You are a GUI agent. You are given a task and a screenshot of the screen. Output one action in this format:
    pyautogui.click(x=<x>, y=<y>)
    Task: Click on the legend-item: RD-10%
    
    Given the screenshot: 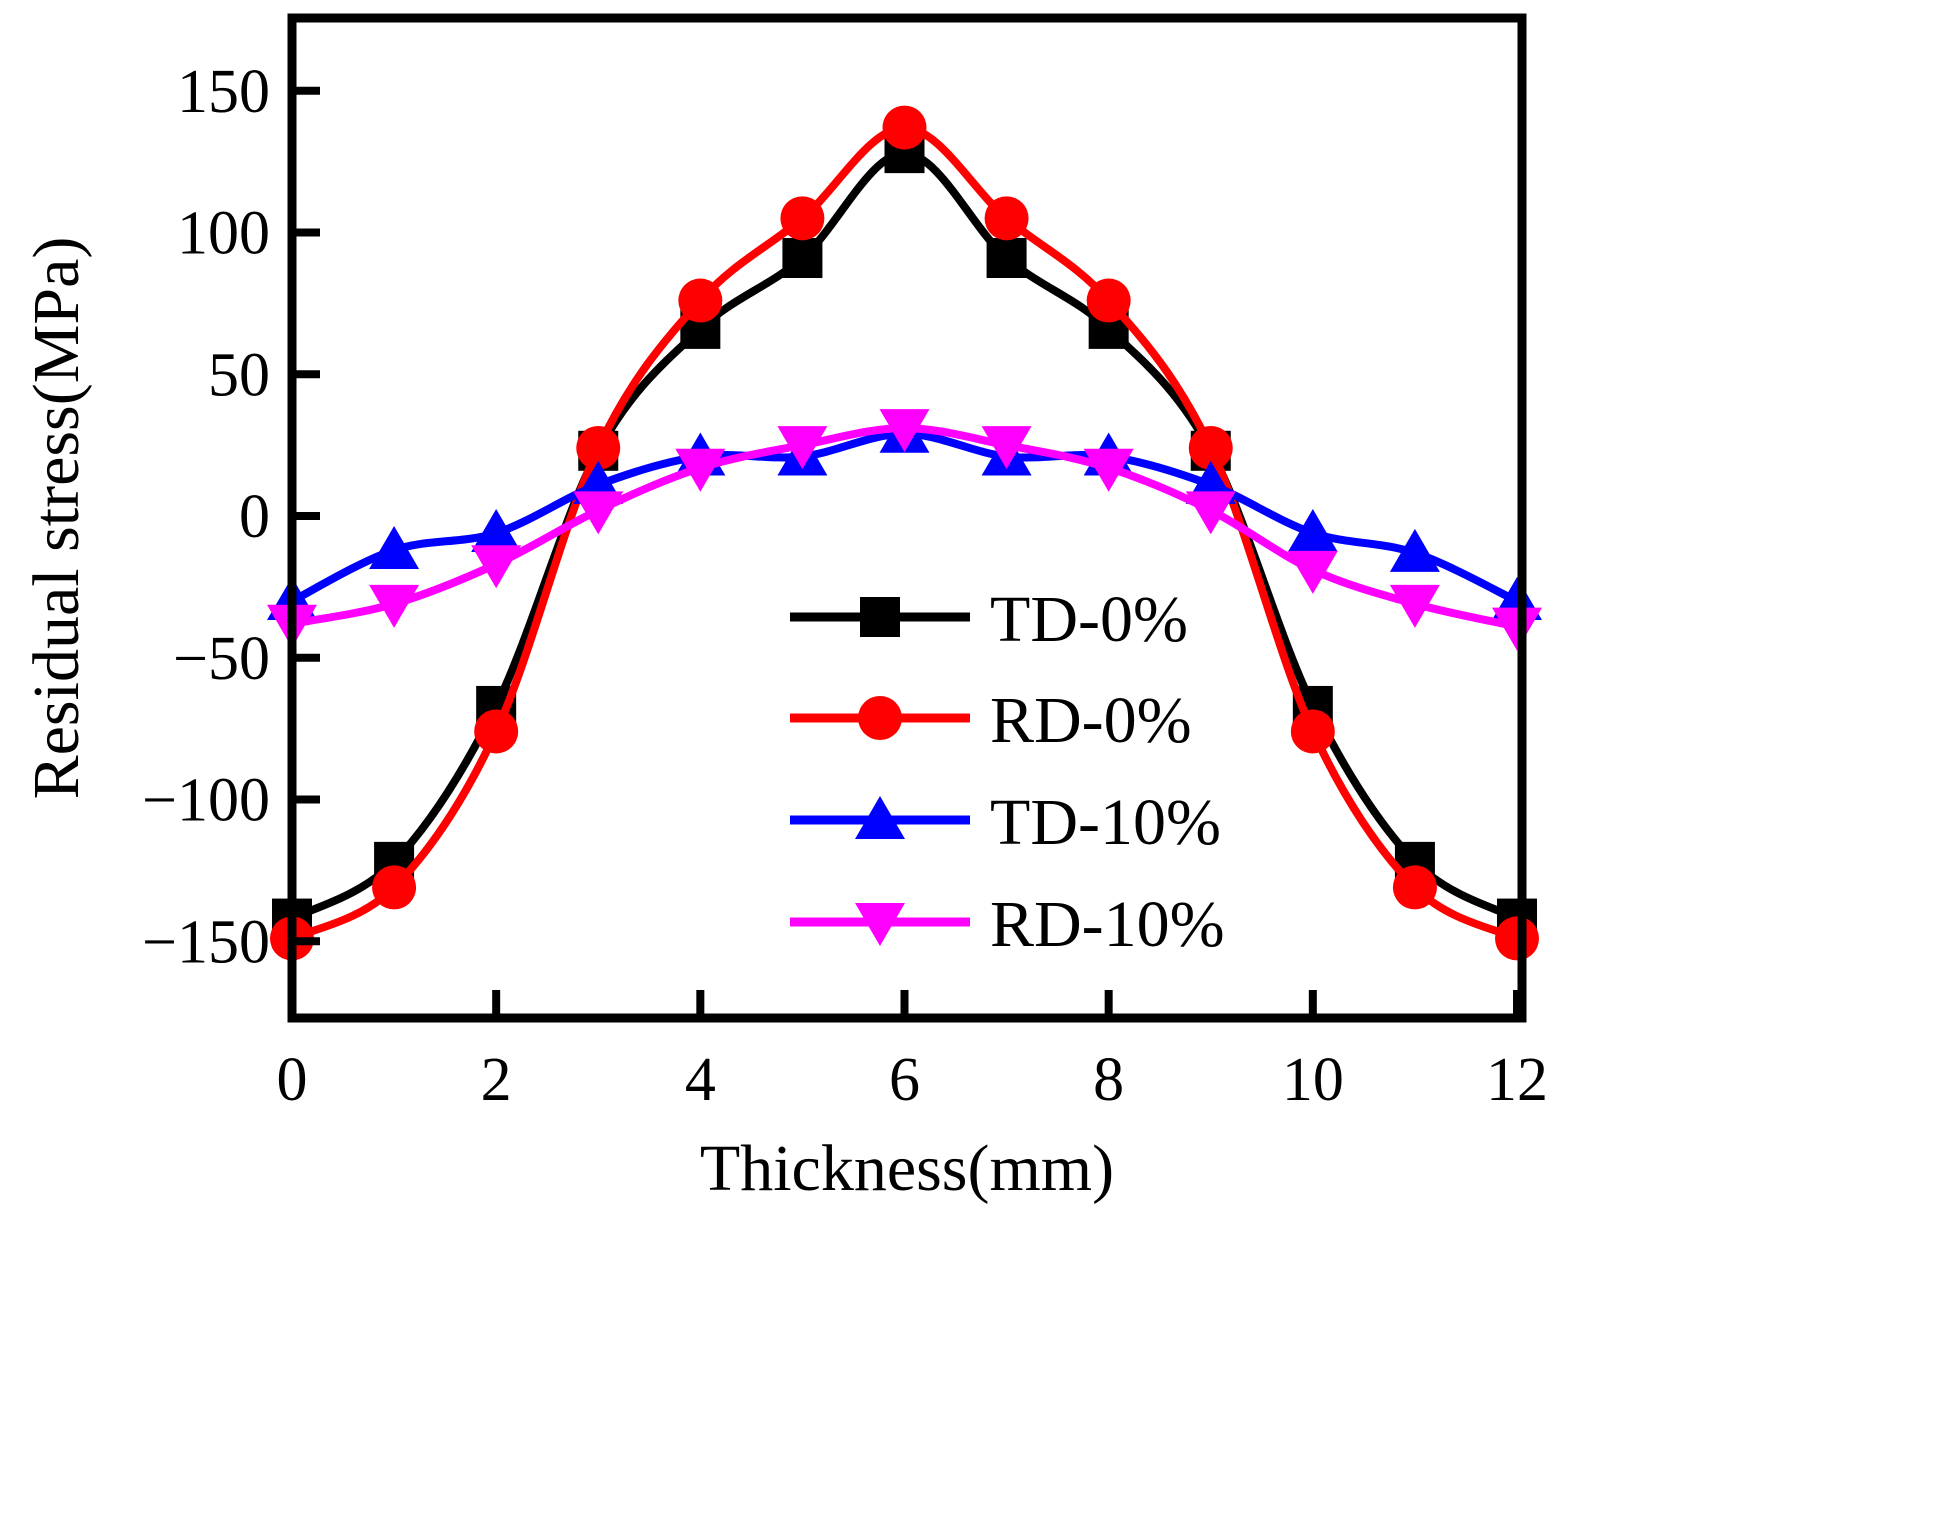 What is the action you would take?
    pyautogui.click(x=1007, y=924)
    